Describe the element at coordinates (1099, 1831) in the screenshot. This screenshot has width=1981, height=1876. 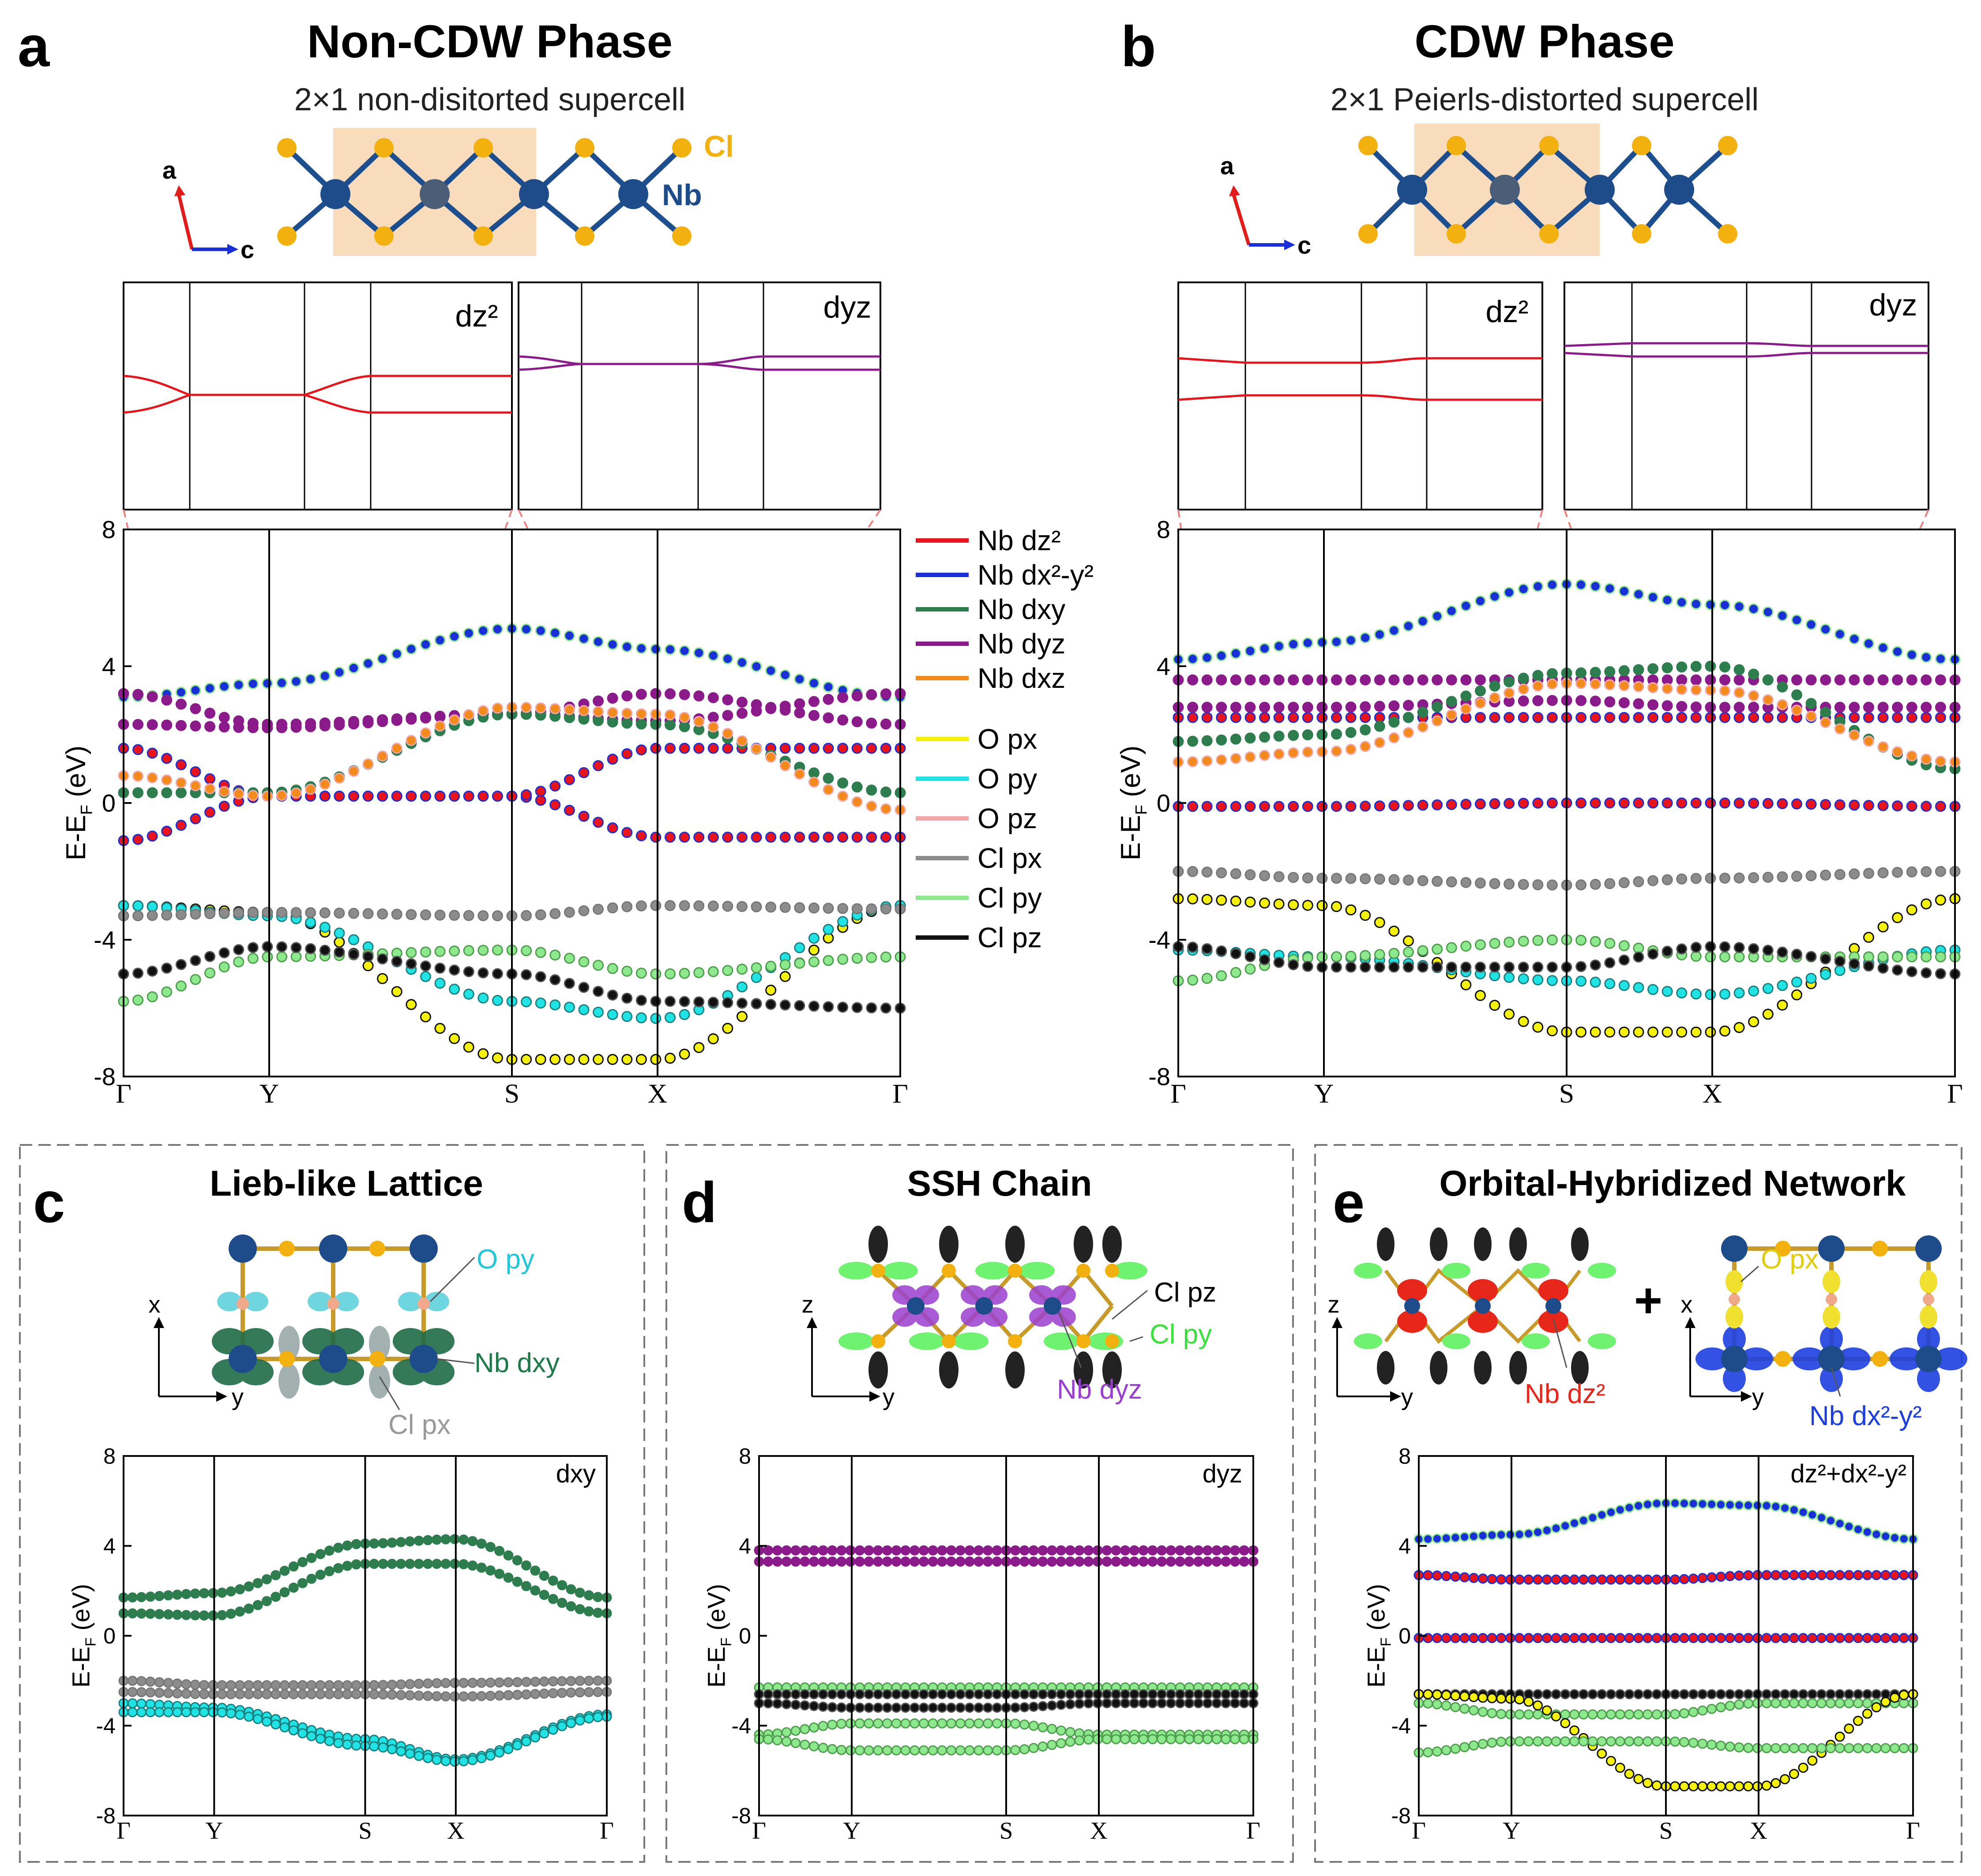
I see `x-tick-label: X` at that location.